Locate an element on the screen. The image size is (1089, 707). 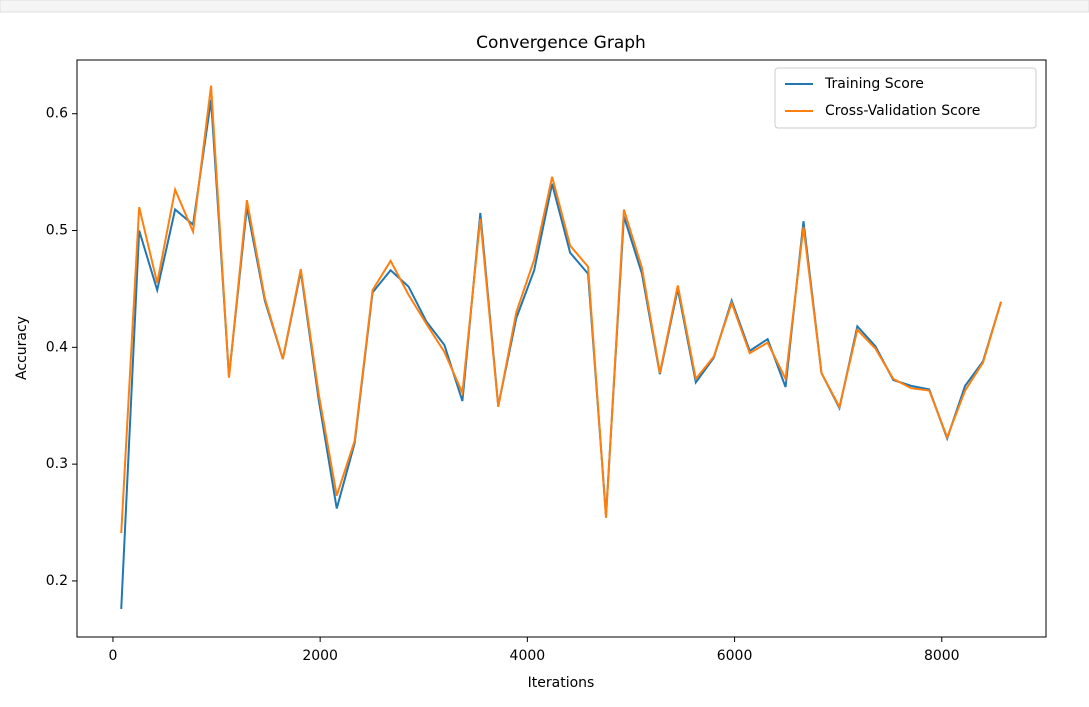
legend-box is located at coordinates (905, 98).